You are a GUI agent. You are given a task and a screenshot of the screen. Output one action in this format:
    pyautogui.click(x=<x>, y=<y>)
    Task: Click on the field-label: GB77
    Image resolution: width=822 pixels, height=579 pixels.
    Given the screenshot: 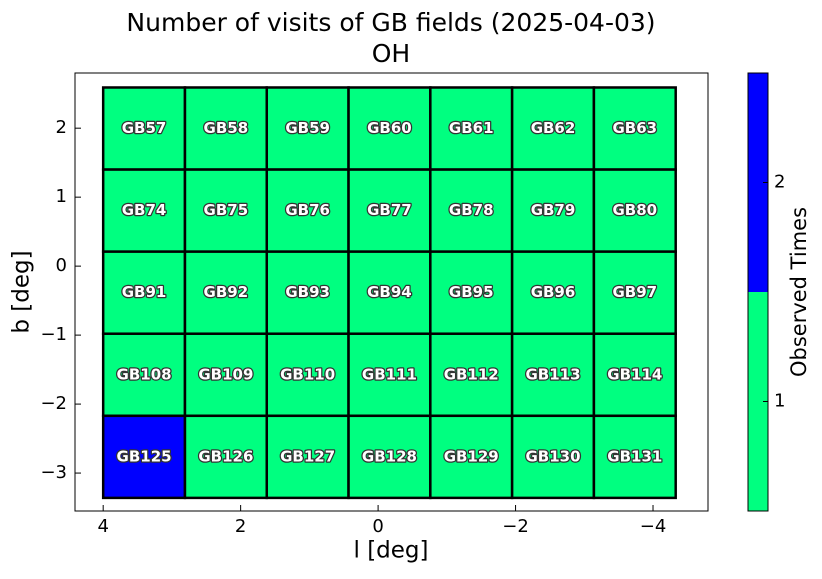 What is the action you would take?
    pyautogui.click(x=389, y=210)
    